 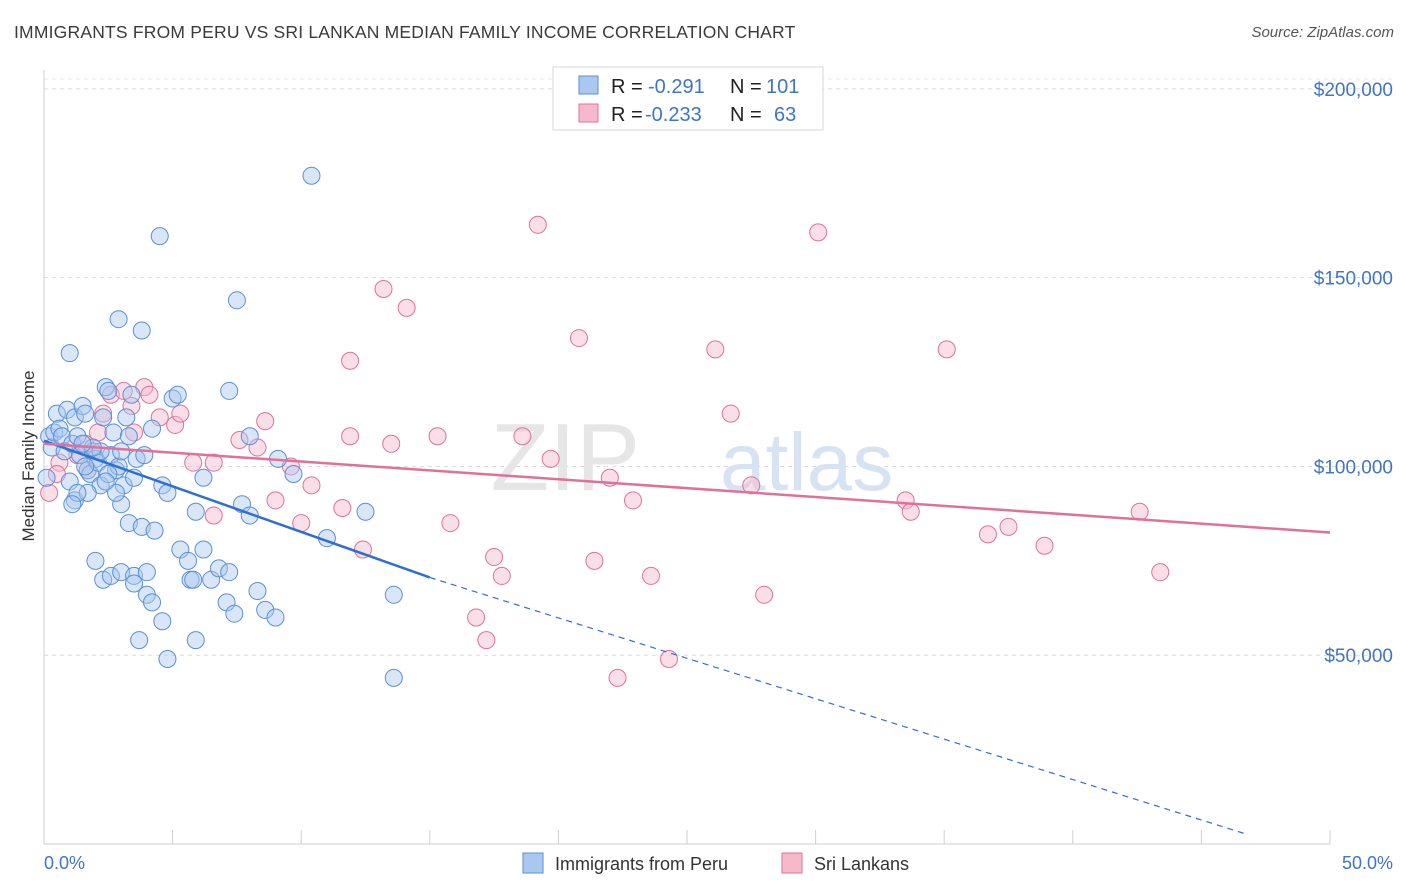 What do you see at coordinates (782, 87) in the screenshot?
I see `legend-n-value-peru: 101` at bounding box center [782, 87].